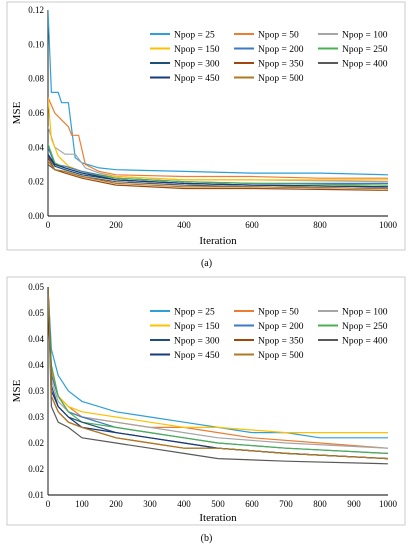 Image resolution: width=413 pixels, height=550 pixels. What do you see at coordinates (218, 504) in the screenshot?
I see `x-tick-label: 500` at bounding box center [218, 504].